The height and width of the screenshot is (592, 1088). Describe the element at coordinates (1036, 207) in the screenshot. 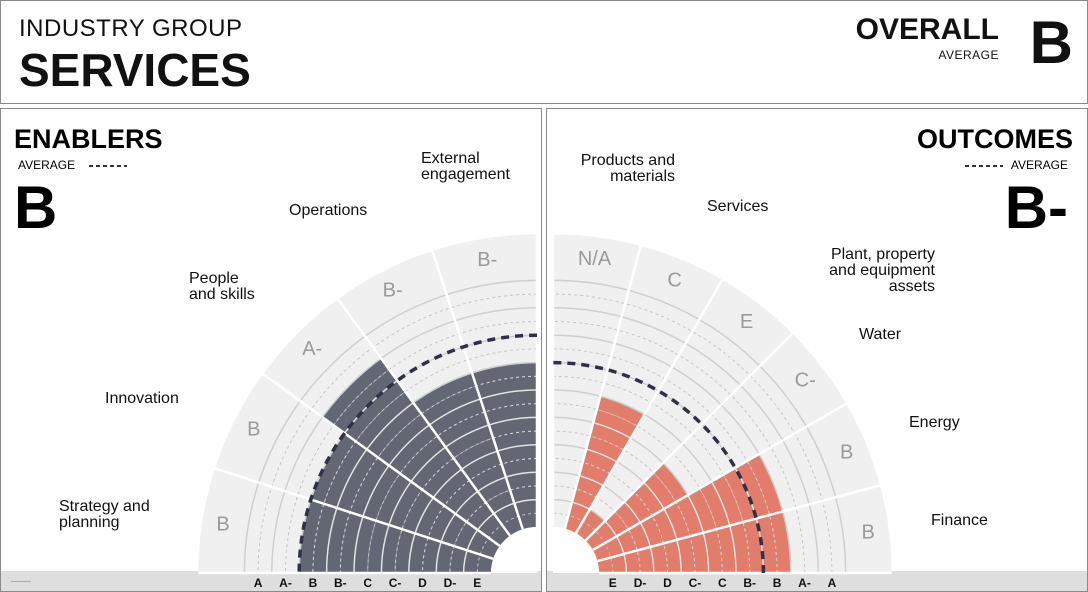

I see `outcomes-average-grade: B-` at that location.